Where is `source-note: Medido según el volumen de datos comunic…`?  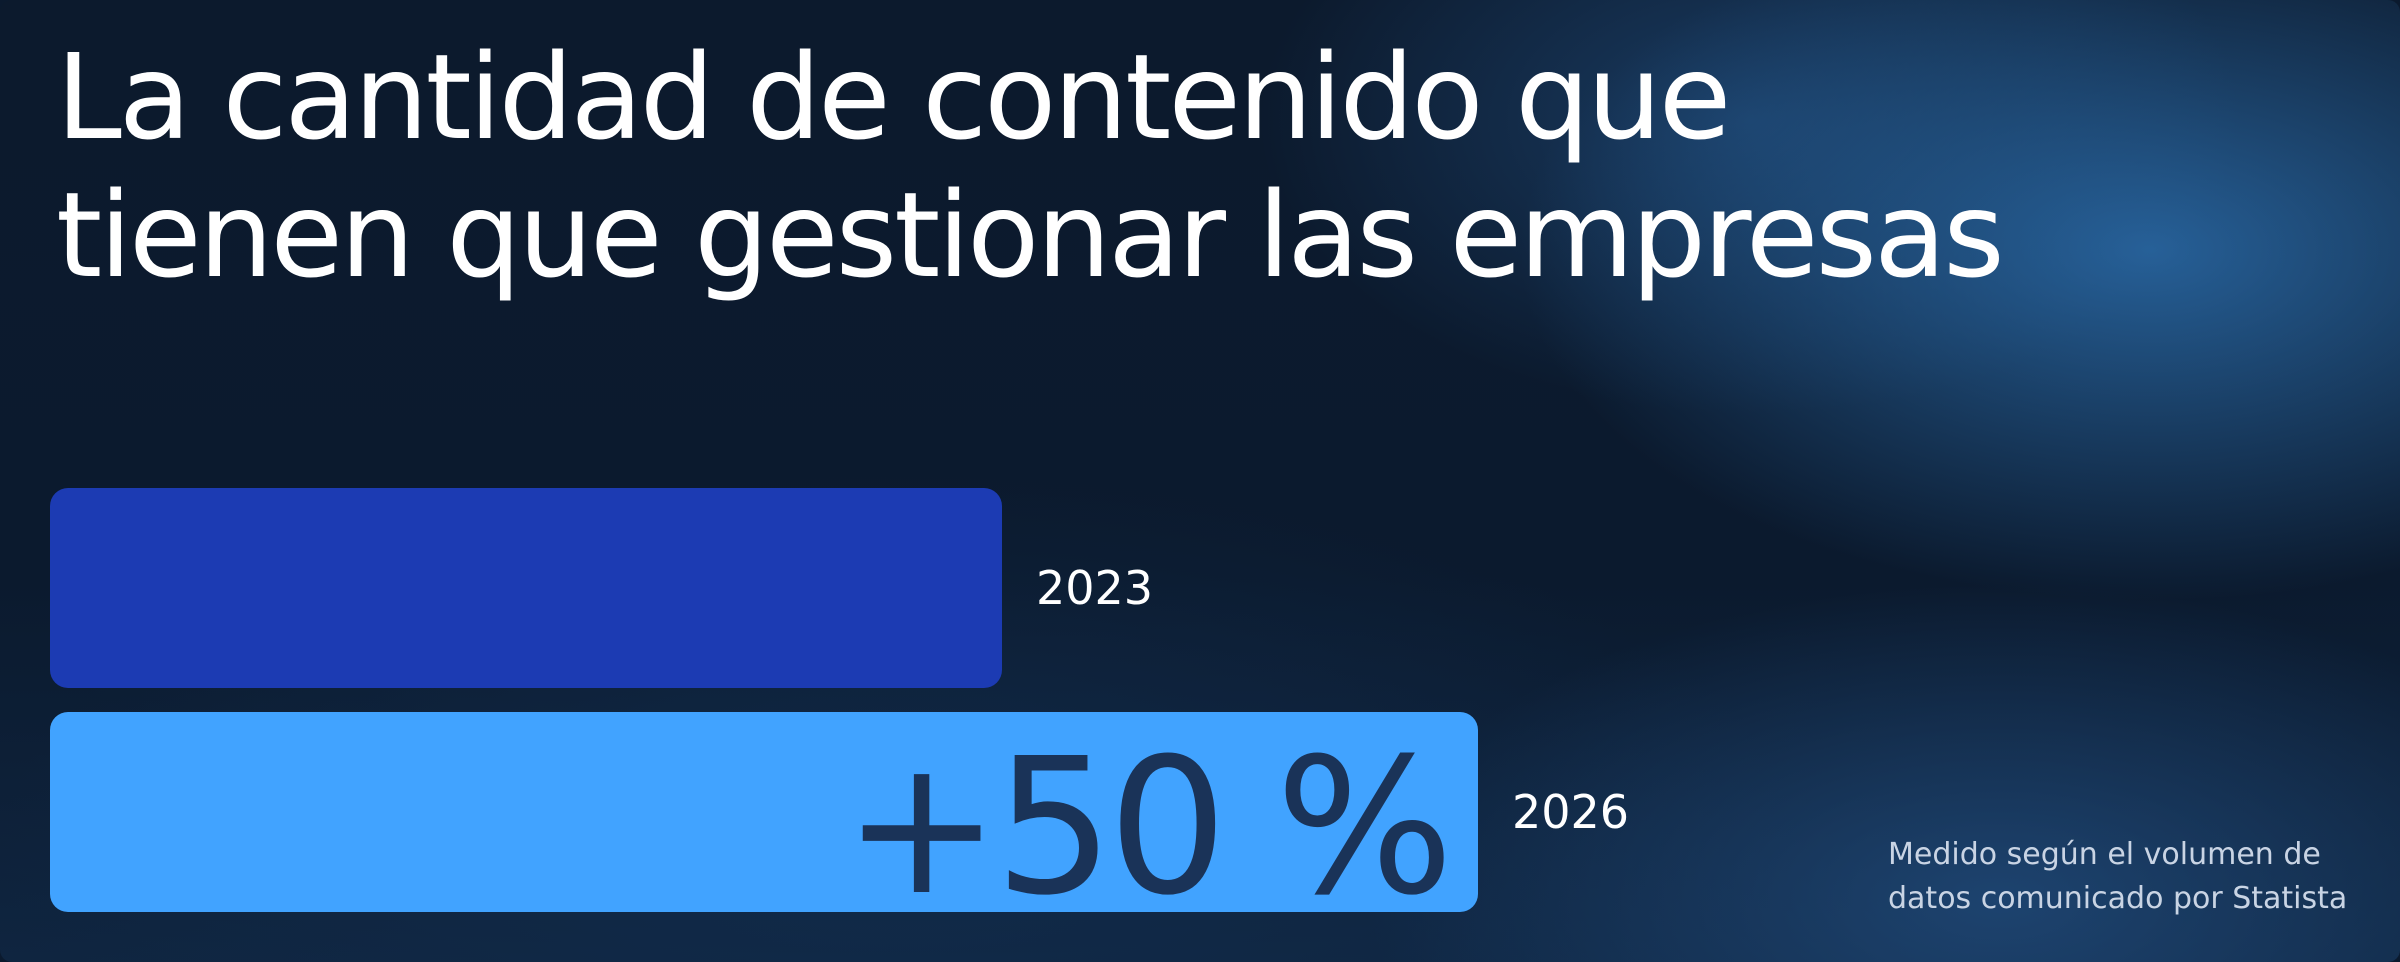 source-note: Medido según el volumen de datos comunic… is located at coordinates (2118, 877).